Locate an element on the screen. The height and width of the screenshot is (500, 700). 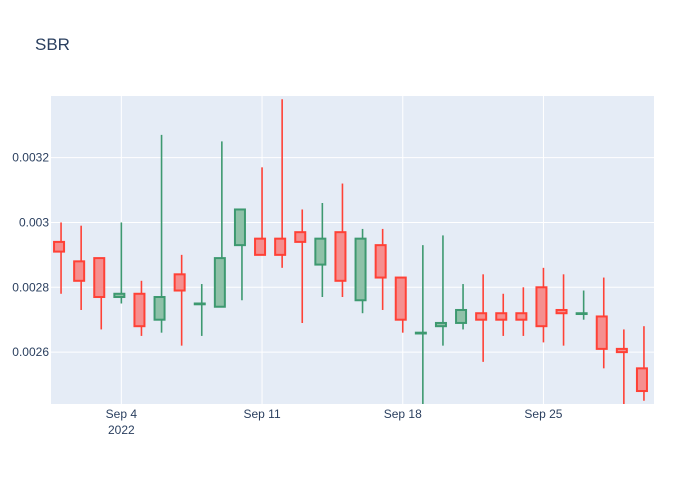
y-axis: 0.0026 0.0028 0.003 0.0032 is located at coordinates (30, 255).